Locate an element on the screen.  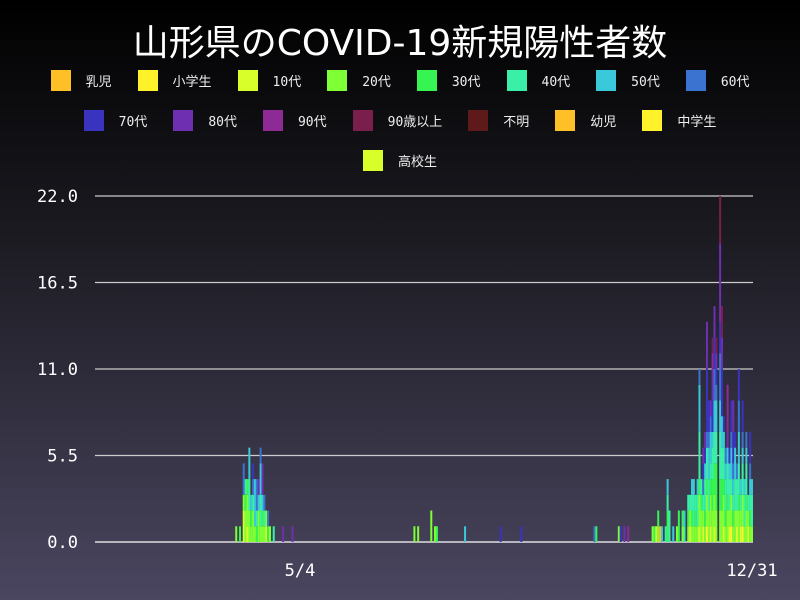
legend-row: 乳児 小学生 10代 20代 30代 40代 50代 60代 is located at coordinates (400, 80).